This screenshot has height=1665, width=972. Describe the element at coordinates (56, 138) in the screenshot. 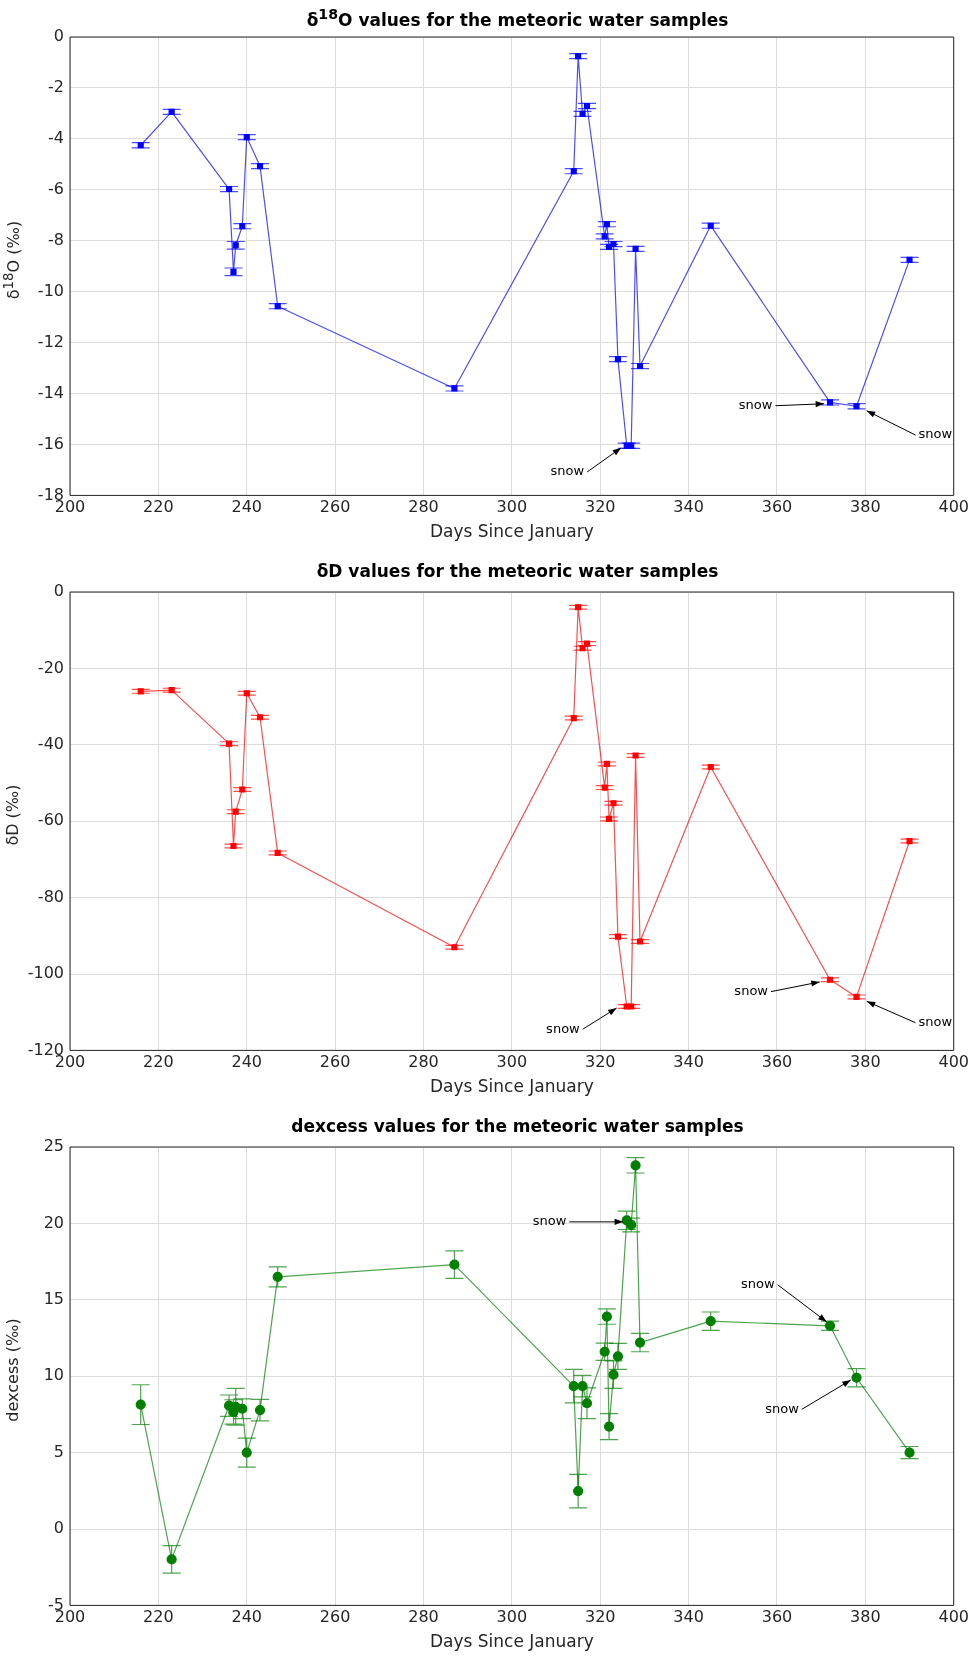

I see `y-tick-label: -4` at that location.